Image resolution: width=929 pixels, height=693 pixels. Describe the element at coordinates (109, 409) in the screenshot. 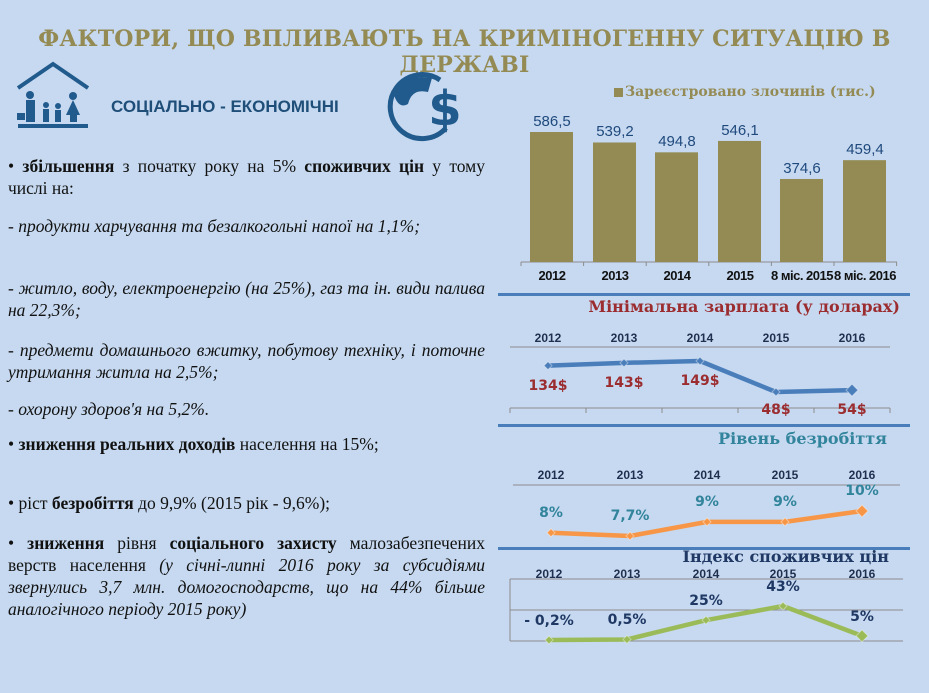

I see `text: - охорону здоров'я на 5,2%.` at that location.